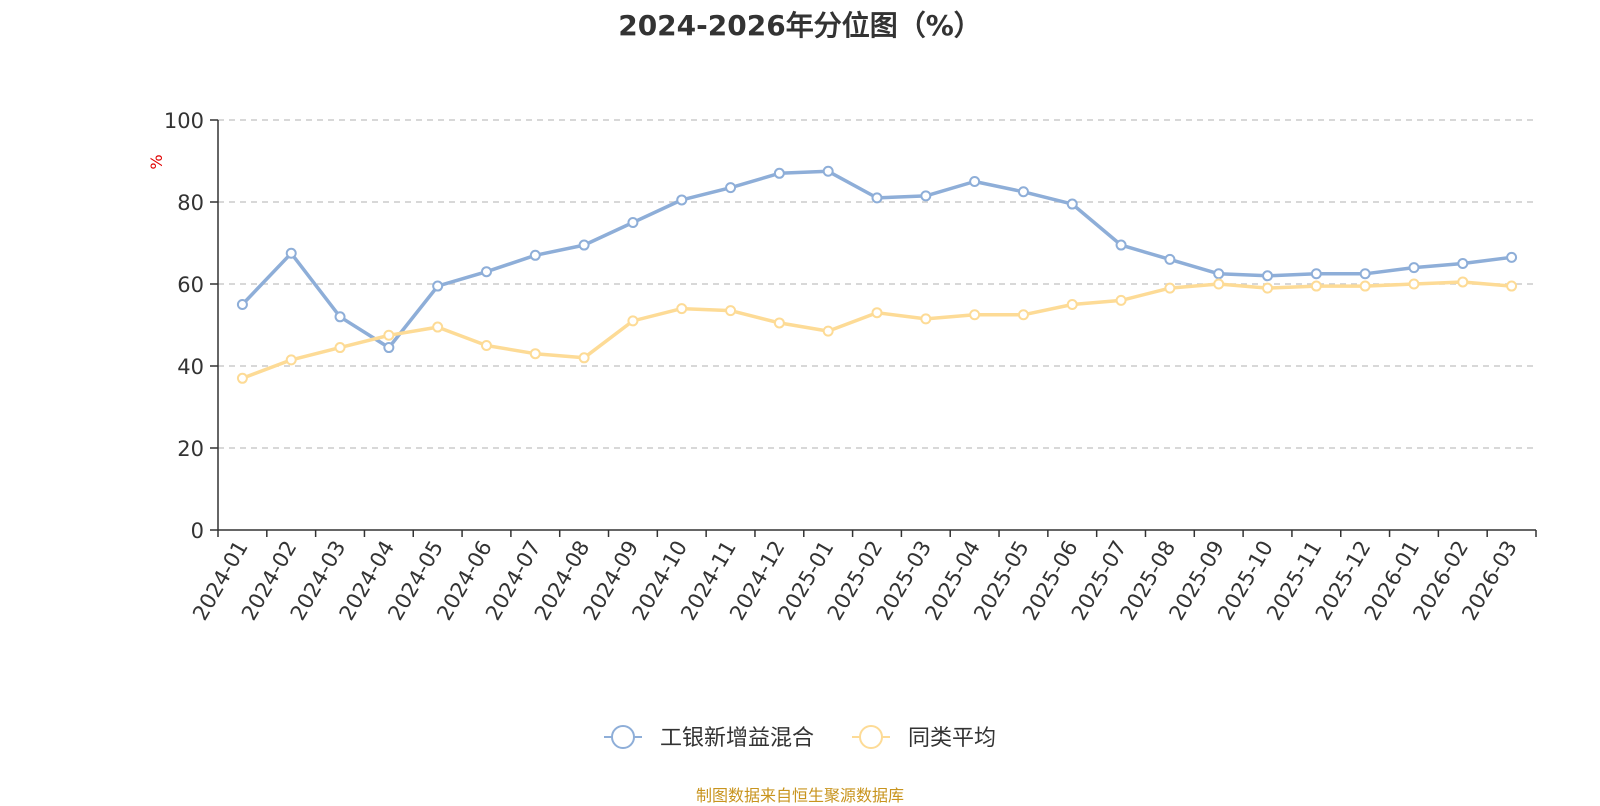 The image size is (1600, 806). I want to click on legend-label: 工银新增益混合, so click(737, 738).